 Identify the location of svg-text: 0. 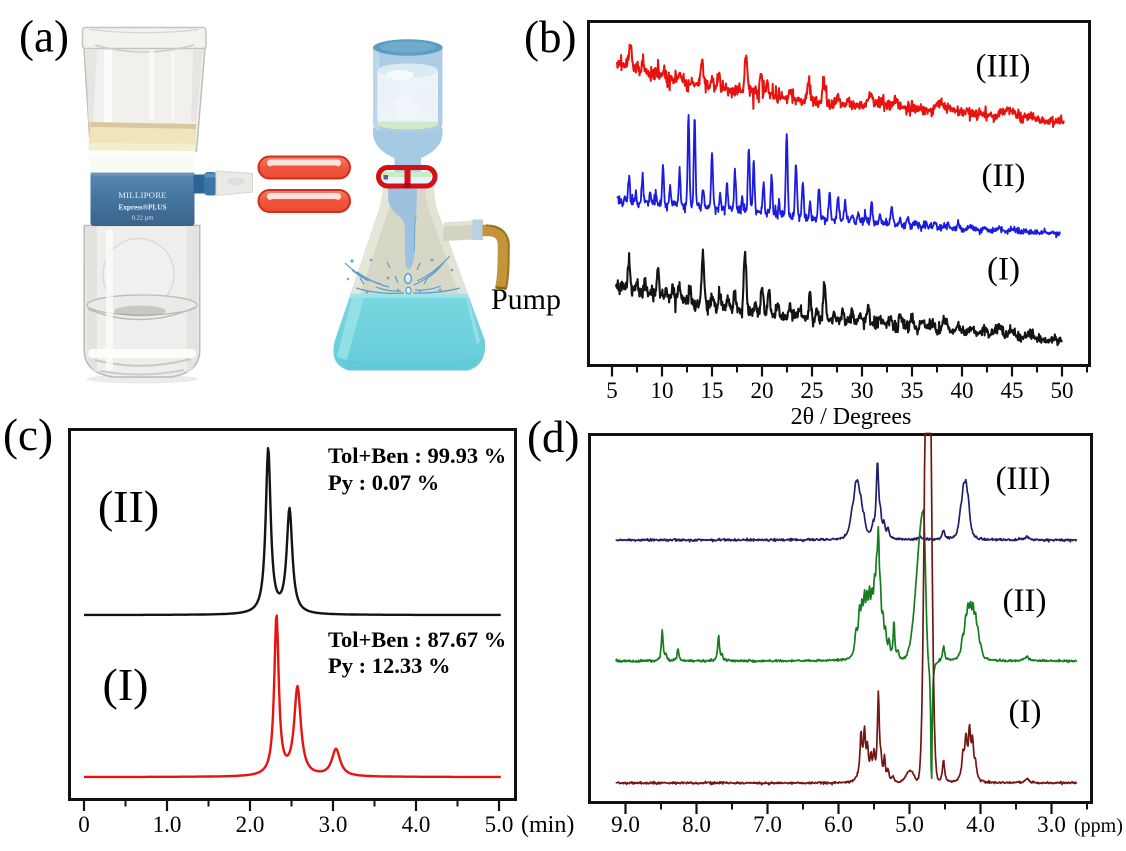
(84, 824).